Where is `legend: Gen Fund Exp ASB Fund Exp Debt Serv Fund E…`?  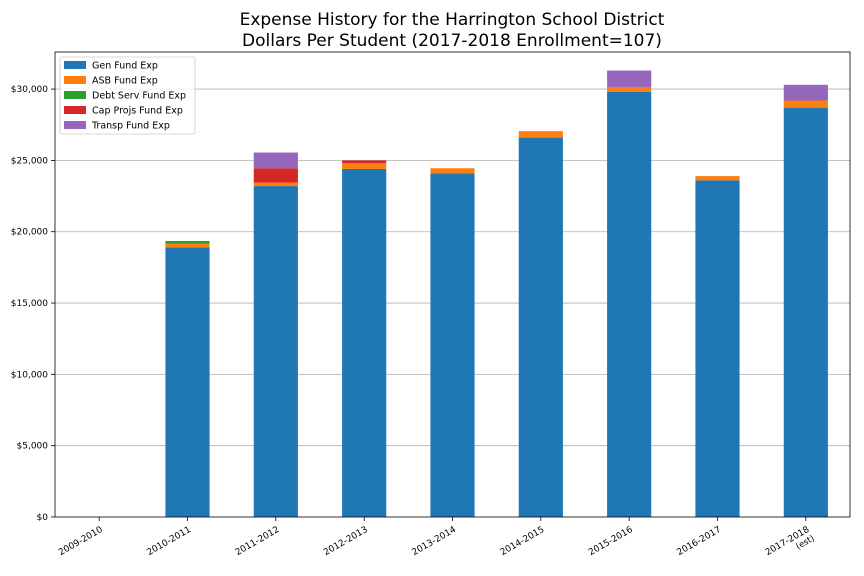 legend: Gen Fund Exp ASB Fund Exp Debt Serv Fund E… is located at coordinates (127, 95).